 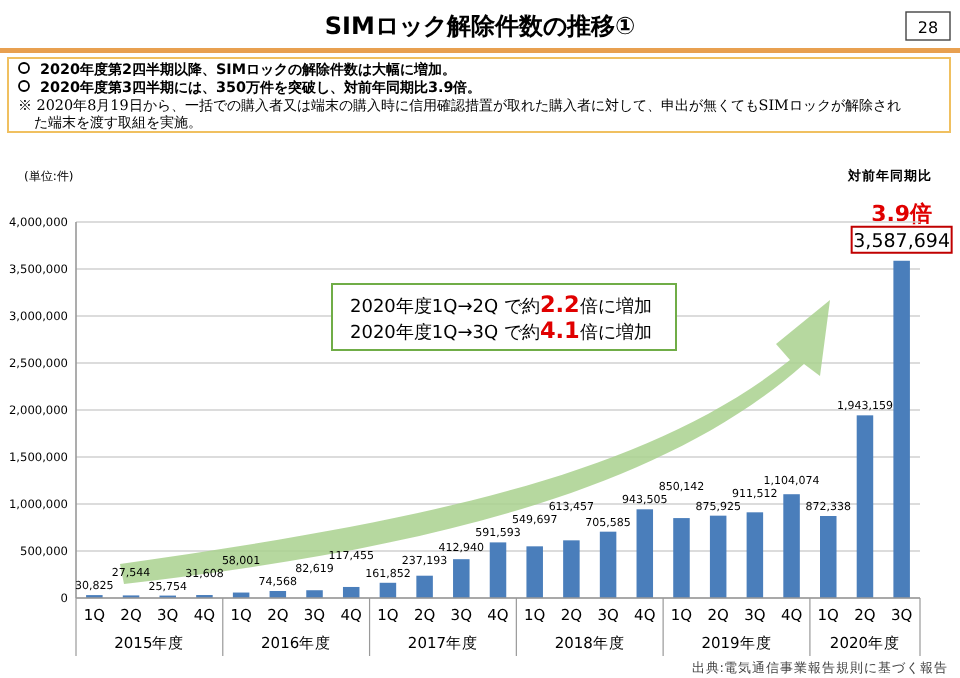 What do you see at coordinates (902, 241) in the screenshot?
I see `data-label: 3,587,694` at bounding box center [902, 241].